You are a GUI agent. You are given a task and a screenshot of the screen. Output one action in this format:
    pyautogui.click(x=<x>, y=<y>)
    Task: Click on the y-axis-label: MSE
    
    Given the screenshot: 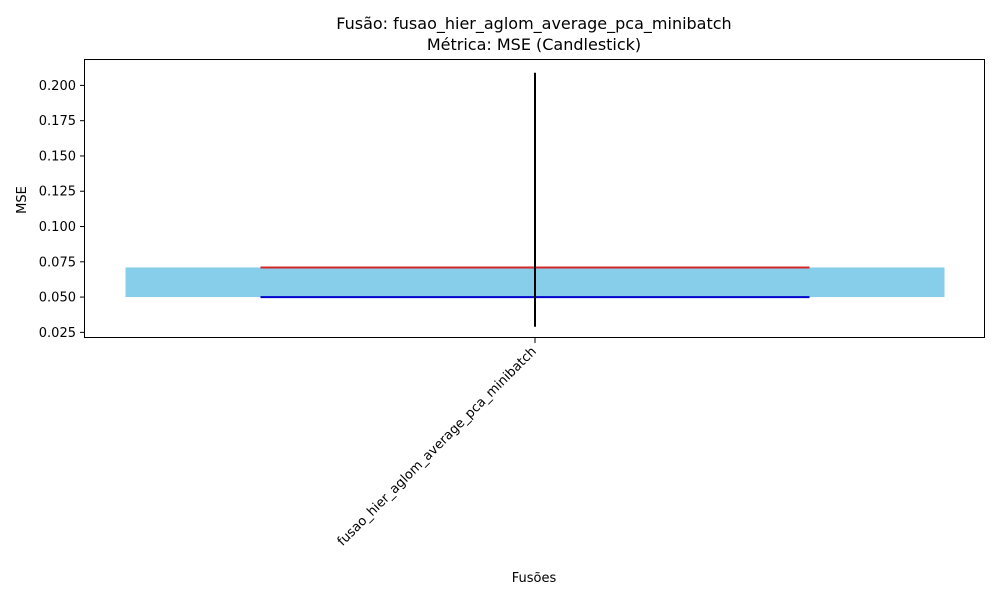 What is the action you would take?
    pyautogui.click(x=22, y=200)
    